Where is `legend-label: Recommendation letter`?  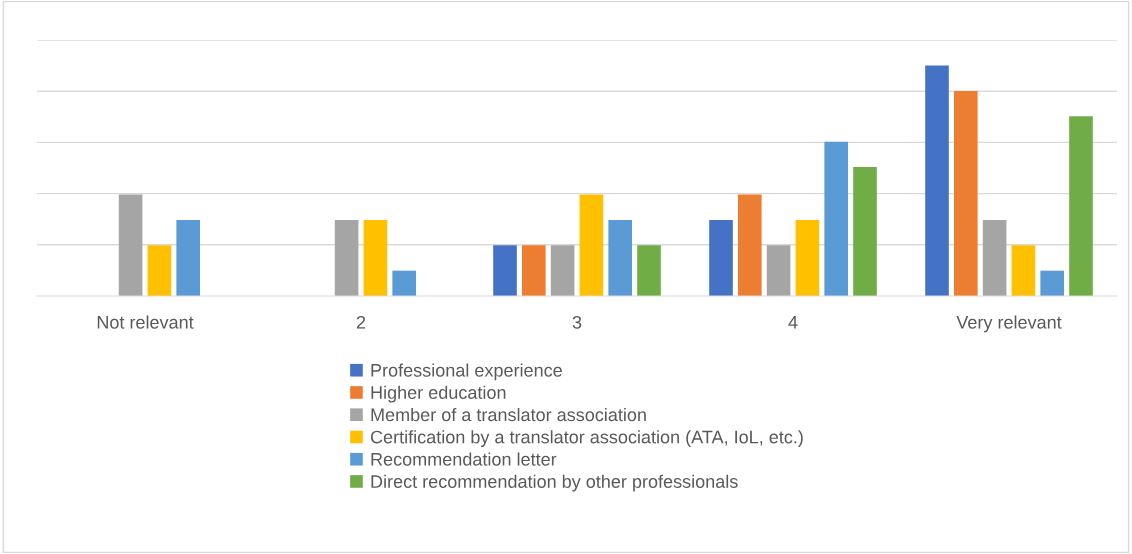
legend-label: Recommendation letter is located at coordinates (464, 459).